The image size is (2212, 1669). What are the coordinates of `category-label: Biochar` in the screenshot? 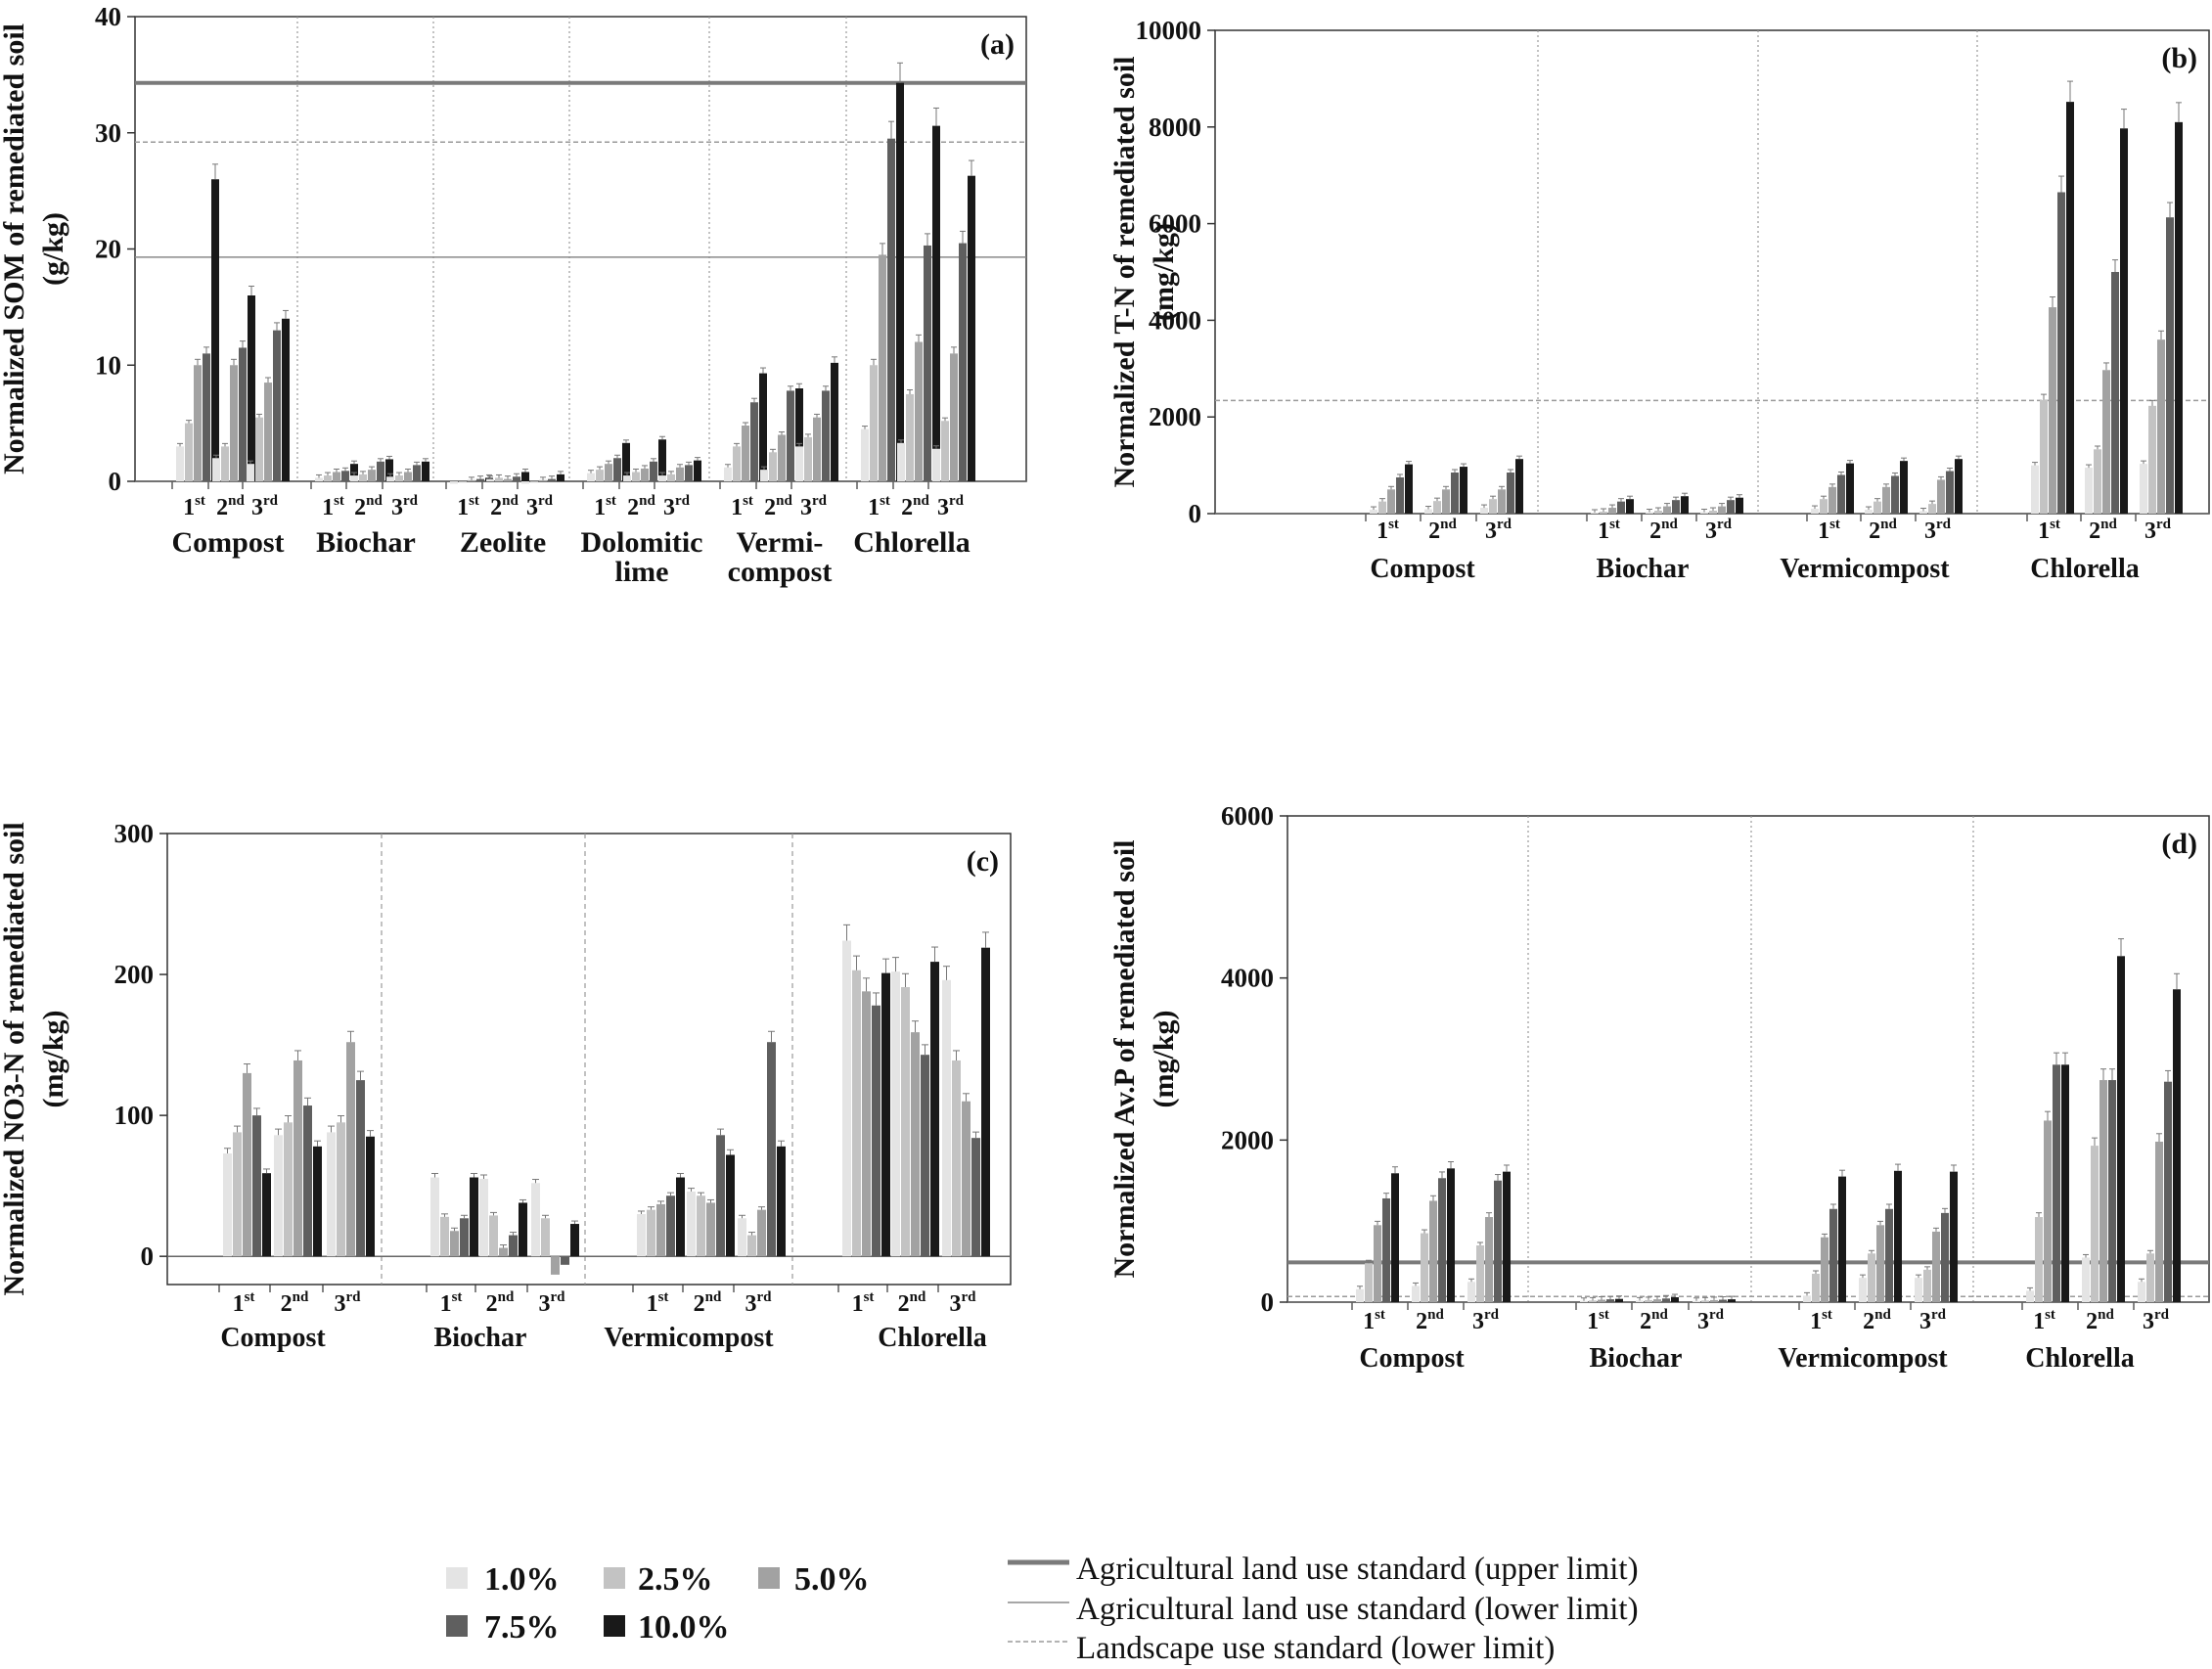 It's located at (1643, 569).